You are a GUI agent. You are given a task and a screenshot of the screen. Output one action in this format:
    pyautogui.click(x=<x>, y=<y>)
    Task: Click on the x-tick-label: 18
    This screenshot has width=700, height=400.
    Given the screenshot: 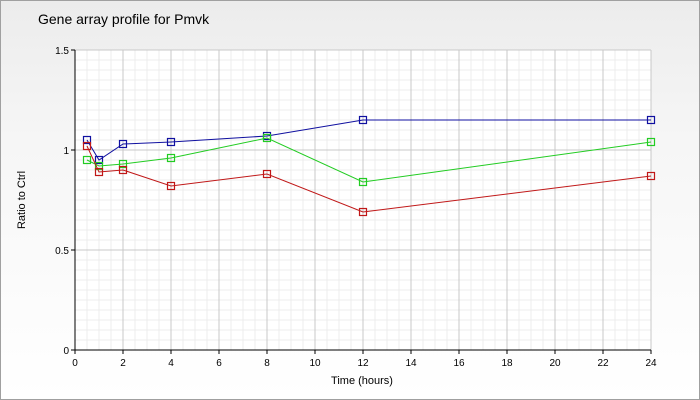 What is the action you would take?
    pyautogui.click(x=507, y=363)
    